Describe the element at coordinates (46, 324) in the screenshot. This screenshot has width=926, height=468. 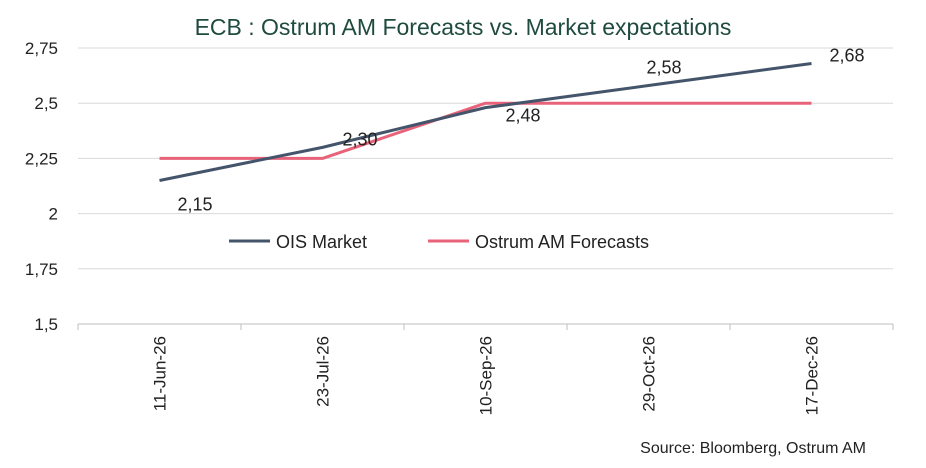
I see `y-tick-label: 1,5` at that location.